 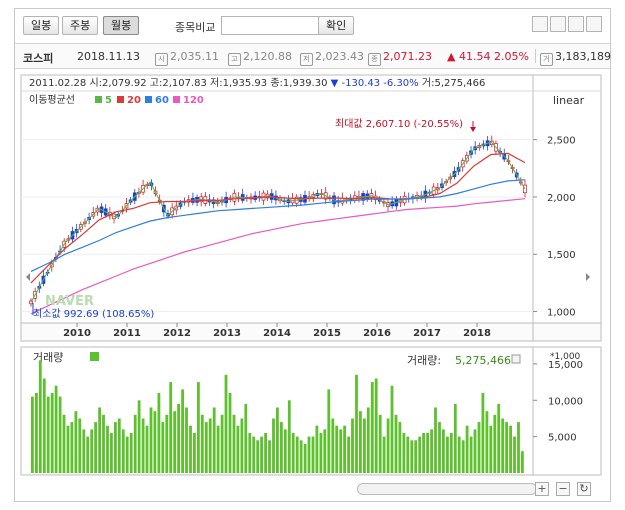 What do you see at coordinates (177, 333) in the screenshot?
I see `year-tick-label: 2012` at bounding box center [177, 333].